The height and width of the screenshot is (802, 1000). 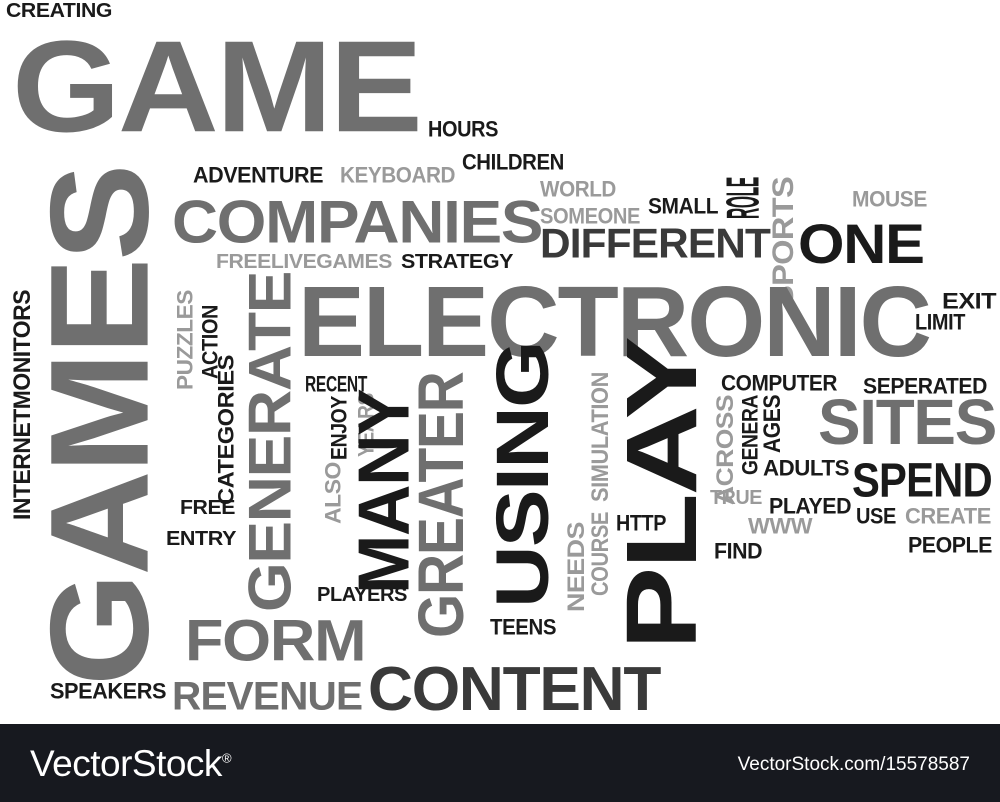 I want to click on brand-logo: VectorStock®, so click(x=131, y=764).